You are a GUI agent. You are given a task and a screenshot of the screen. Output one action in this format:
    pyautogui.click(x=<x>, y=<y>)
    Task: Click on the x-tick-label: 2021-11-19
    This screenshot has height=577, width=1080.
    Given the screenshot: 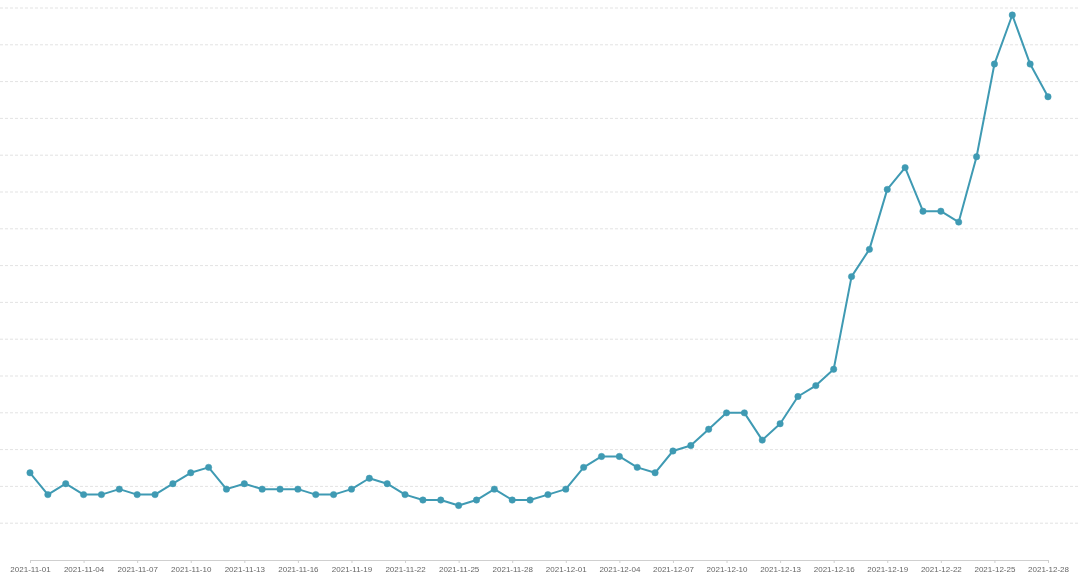 What is the action you would take?
    pyautogui.click(x=352, y=569)
    